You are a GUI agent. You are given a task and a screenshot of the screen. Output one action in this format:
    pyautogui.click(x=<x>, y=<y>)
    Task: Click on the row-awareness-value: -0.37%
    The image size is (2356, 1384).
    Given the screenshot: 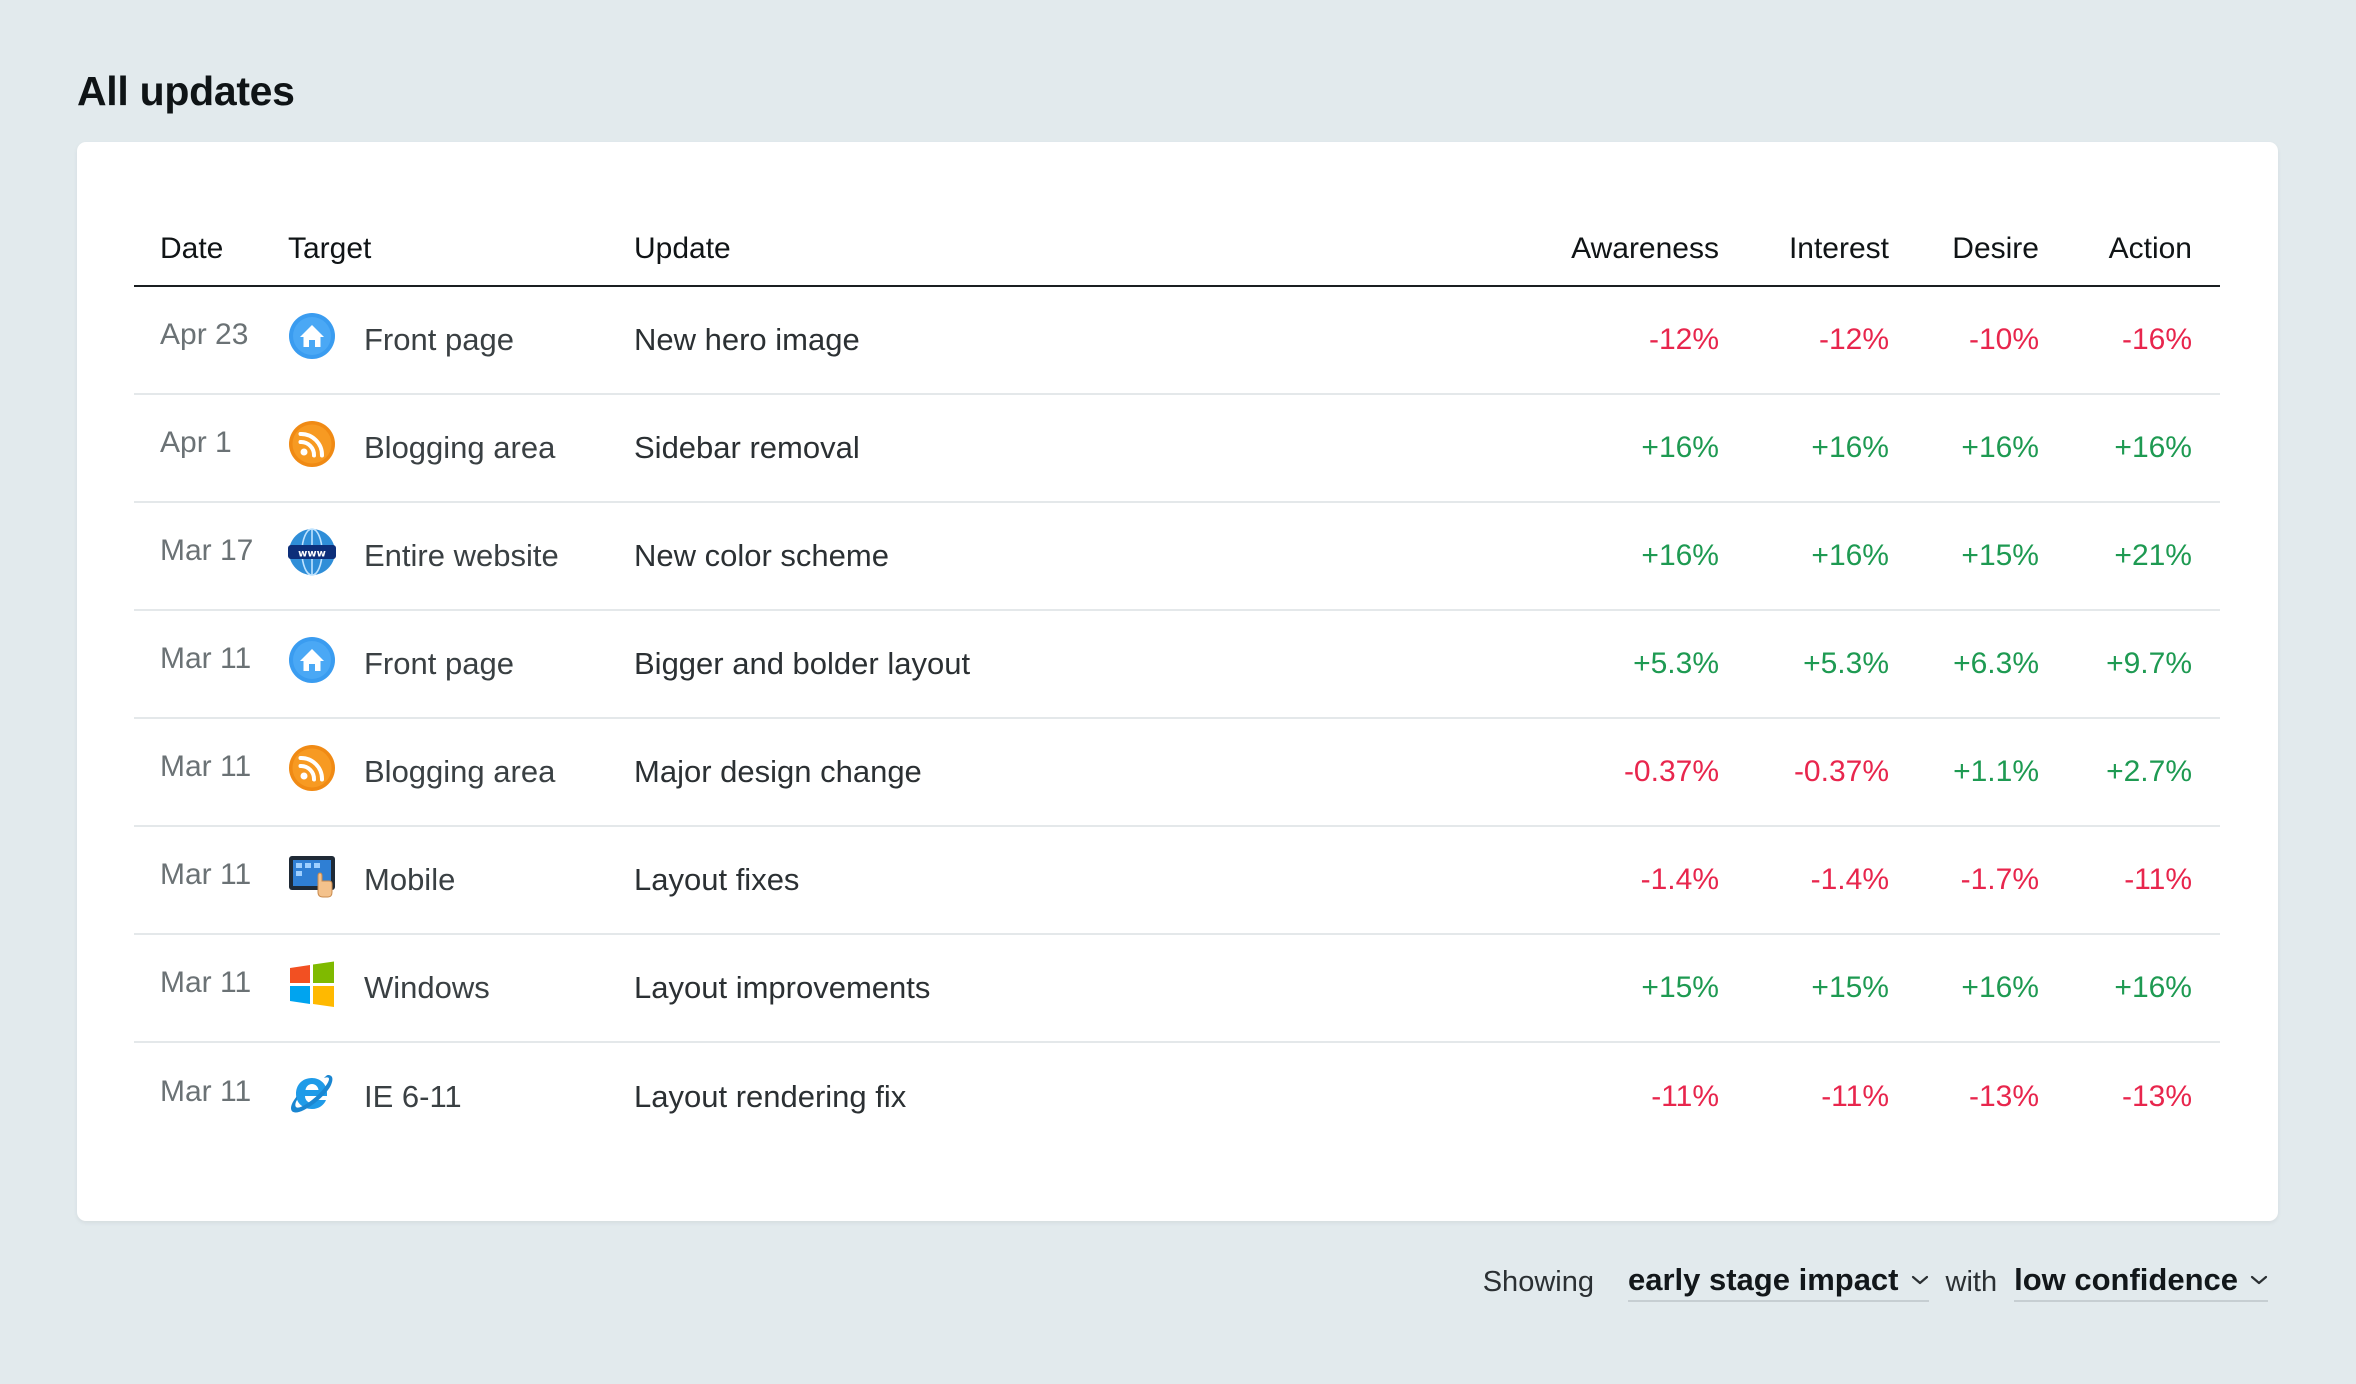 What is the action you would take?
    pyautogui.click(x=1656, y=772)
    